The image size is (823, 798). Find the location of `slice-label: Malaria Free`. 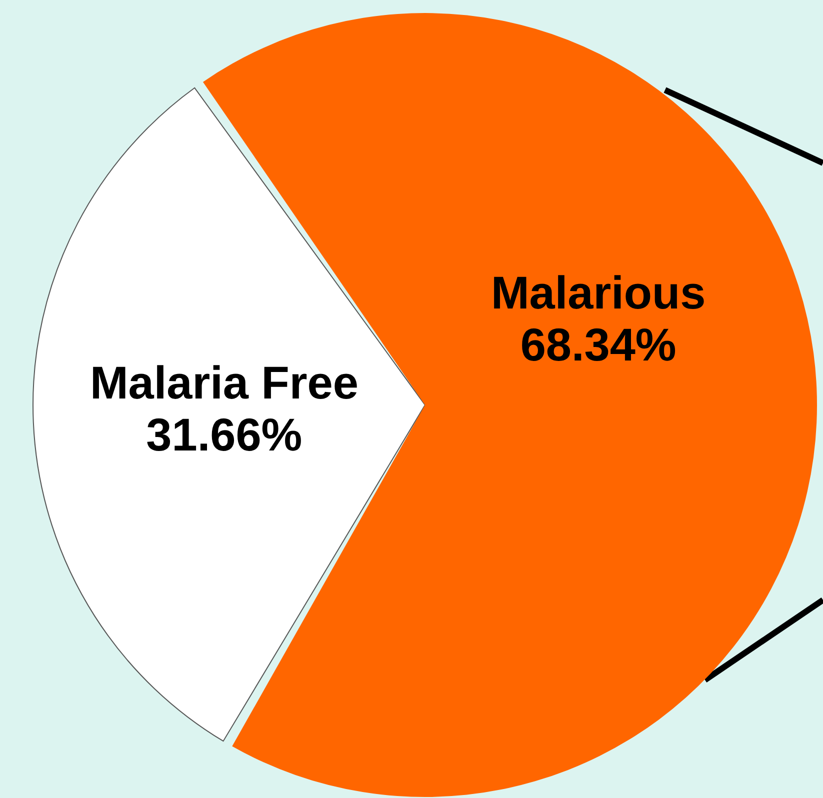

slice-label: Malaria Free is located at coordinates (224, 382).